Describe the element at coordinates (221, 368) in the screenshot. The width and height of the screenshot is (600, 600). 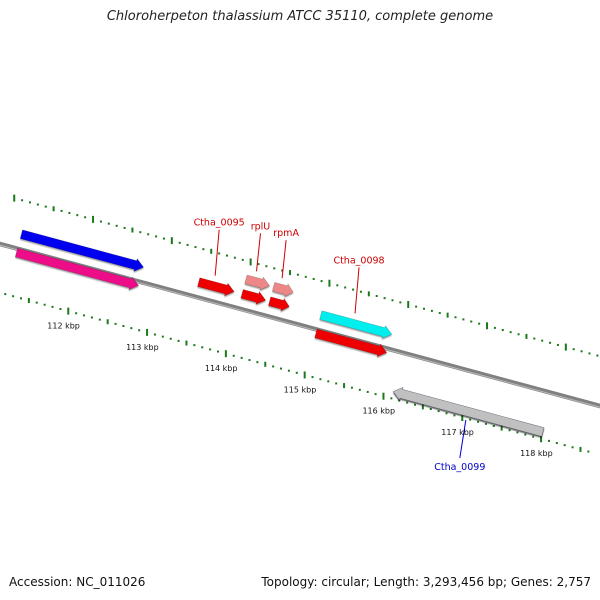
I see `scale-label: 114 kbp` at that location.